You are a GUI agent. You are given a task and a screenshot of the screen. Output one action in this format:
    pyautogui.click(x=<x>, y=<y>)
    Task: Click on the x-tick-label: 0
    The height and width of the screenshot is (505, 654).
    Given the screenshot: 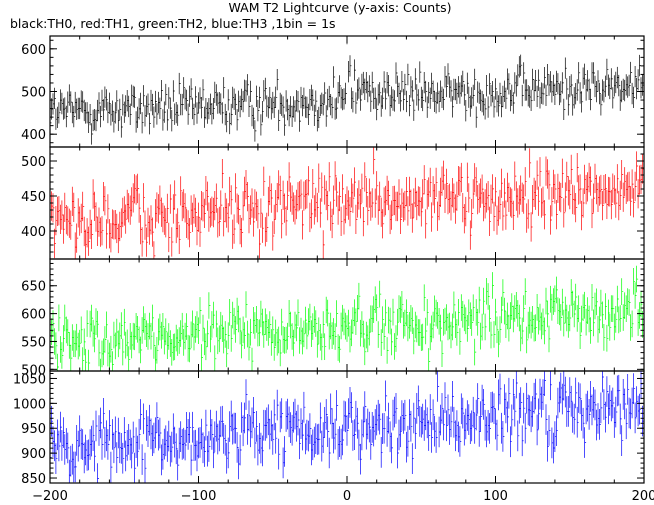 What is the action you would take?
    pyautogui.click(x=347, y=496)
    